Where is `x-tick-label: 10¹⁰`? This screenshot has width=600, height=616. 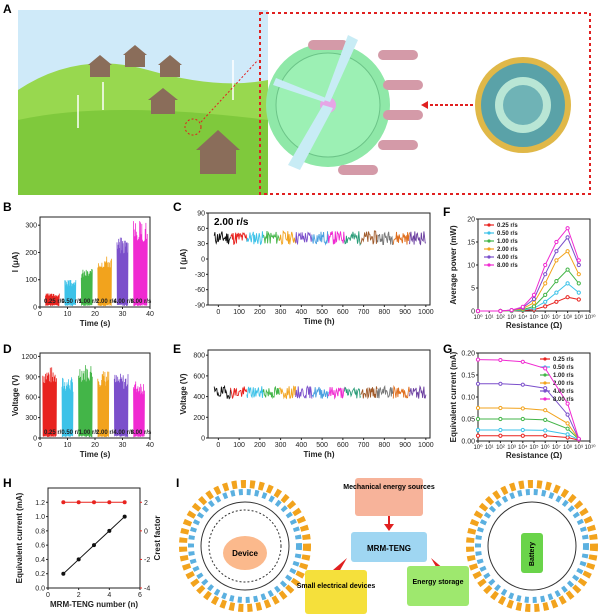 x-tick-label: 10¹⁰ is located at coordinates (590, 447).